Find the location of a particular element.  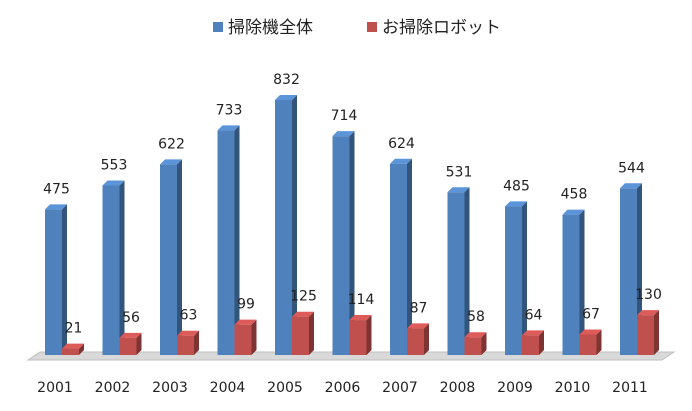

data-label: 58 is located at coordinates (476, 317).